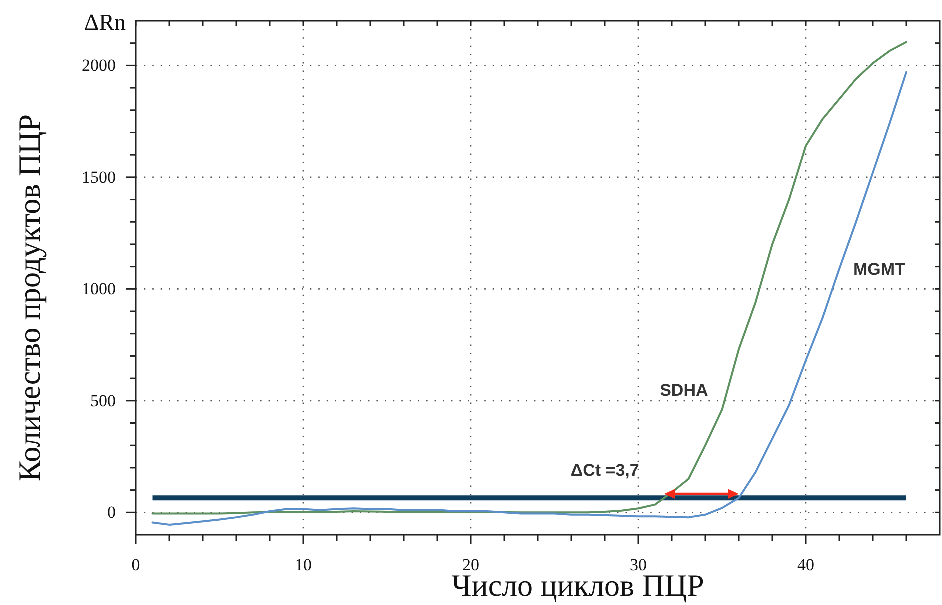 This screenshot has height=605, width=942. What do you see at coordinates (303, 564) in the screenshot?
I see `x-tick-label: 10` at bounding box center [303, 564].